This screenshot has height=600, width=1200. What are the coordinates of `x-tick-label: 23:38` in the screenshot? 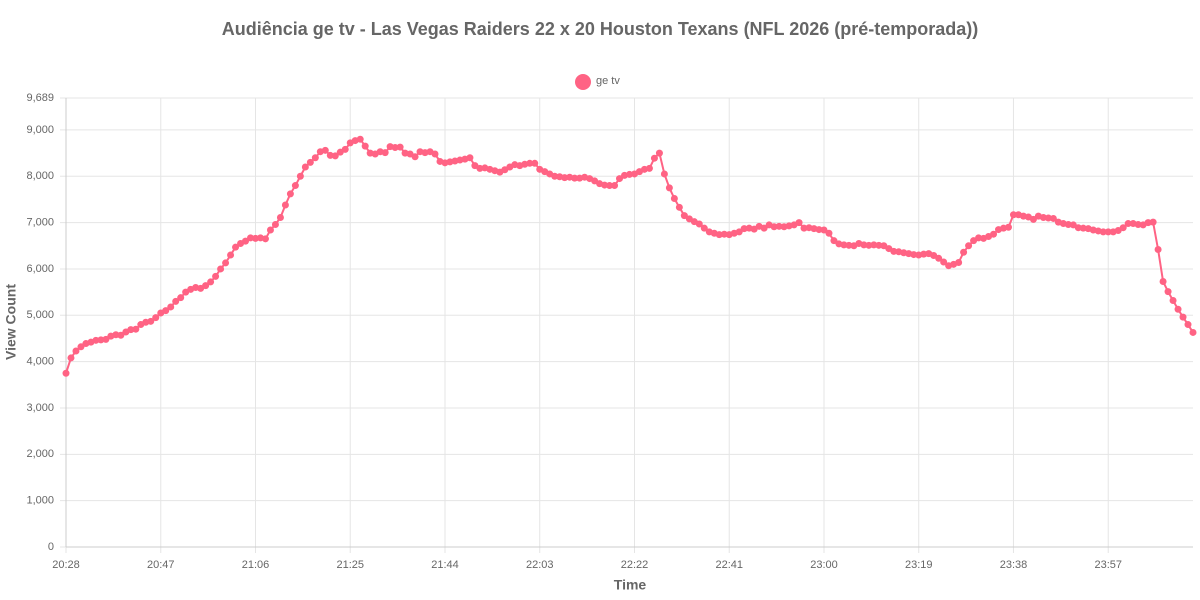 It's located at (1014, 565).